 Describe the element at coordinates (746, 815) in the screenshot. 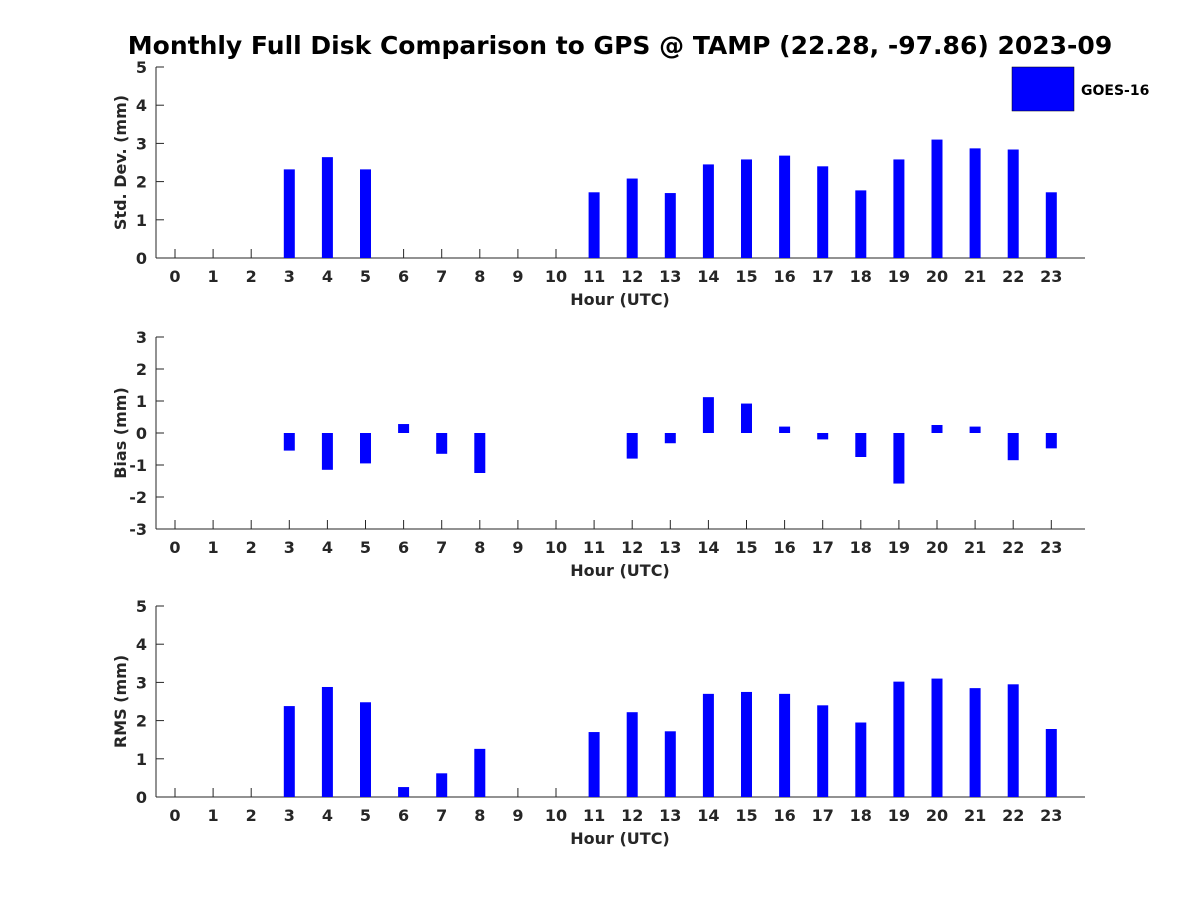

I see `rms-x-tick-label: 15` at that location.